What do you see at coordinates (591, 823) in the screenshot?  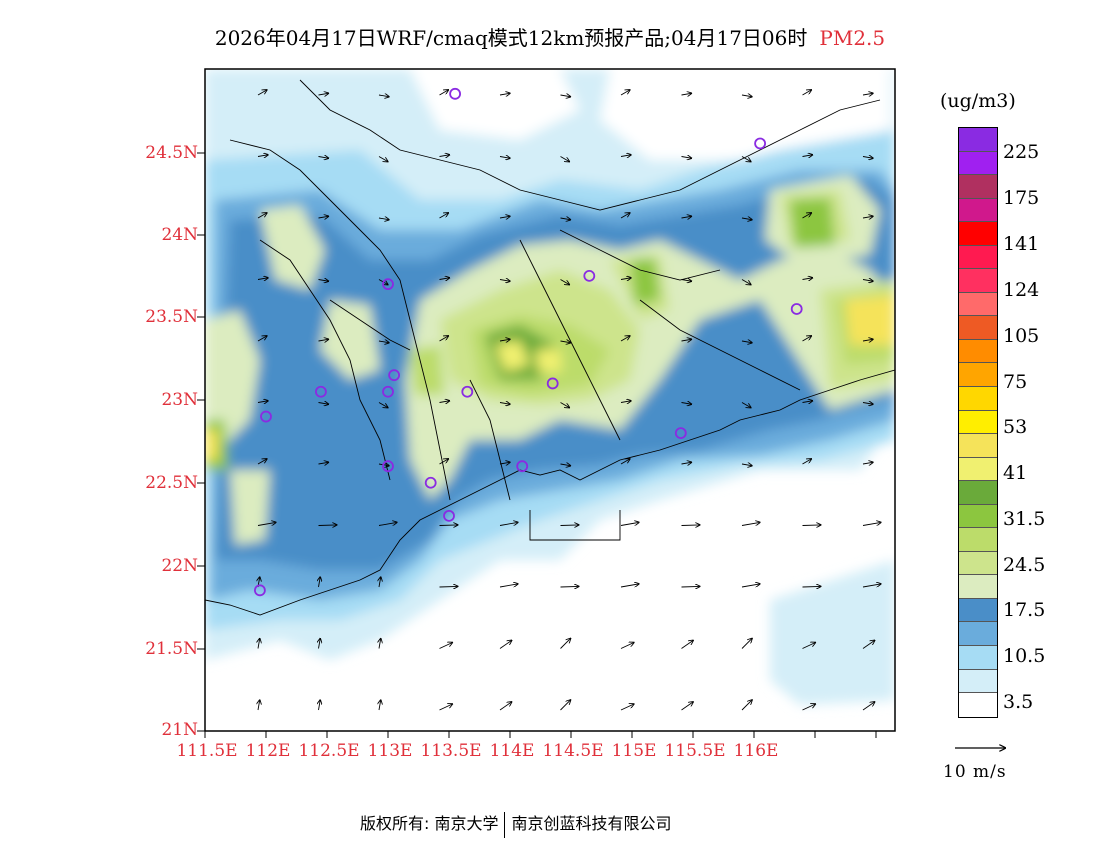 I see `footer-right: 南京创蓝科技有限公司` at bounding box center [591, 823].